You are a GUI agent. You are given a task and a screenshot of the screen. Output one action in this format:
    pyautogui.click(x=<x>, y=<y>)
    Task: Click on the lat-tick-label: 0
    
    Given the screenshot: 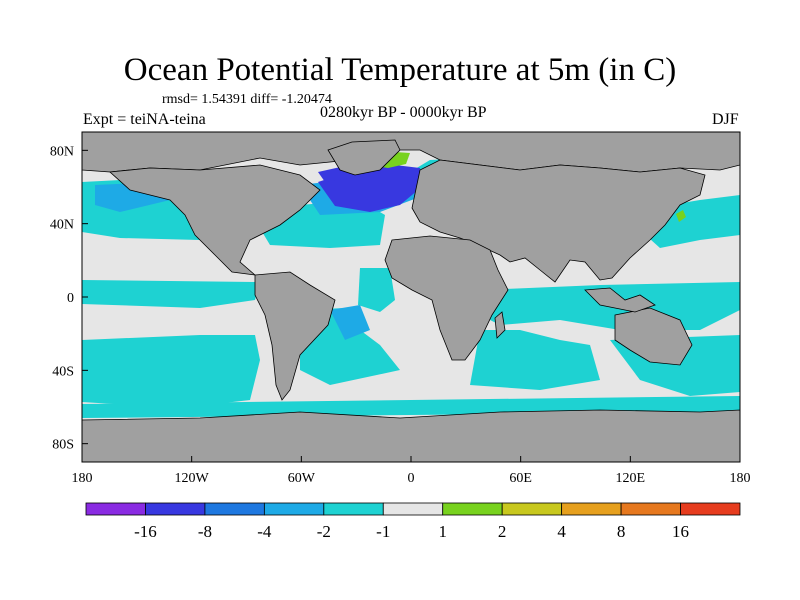 What is the action you would take?
    pyautogui.click(x=70, y=298)
    